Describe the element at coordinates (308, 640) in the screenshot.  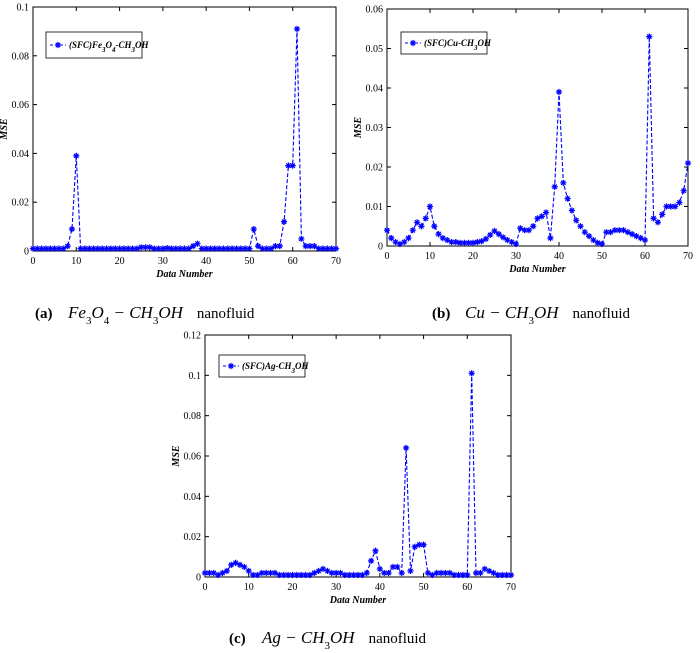
I see `caption-formula: Ag − CH3OH` at that location.